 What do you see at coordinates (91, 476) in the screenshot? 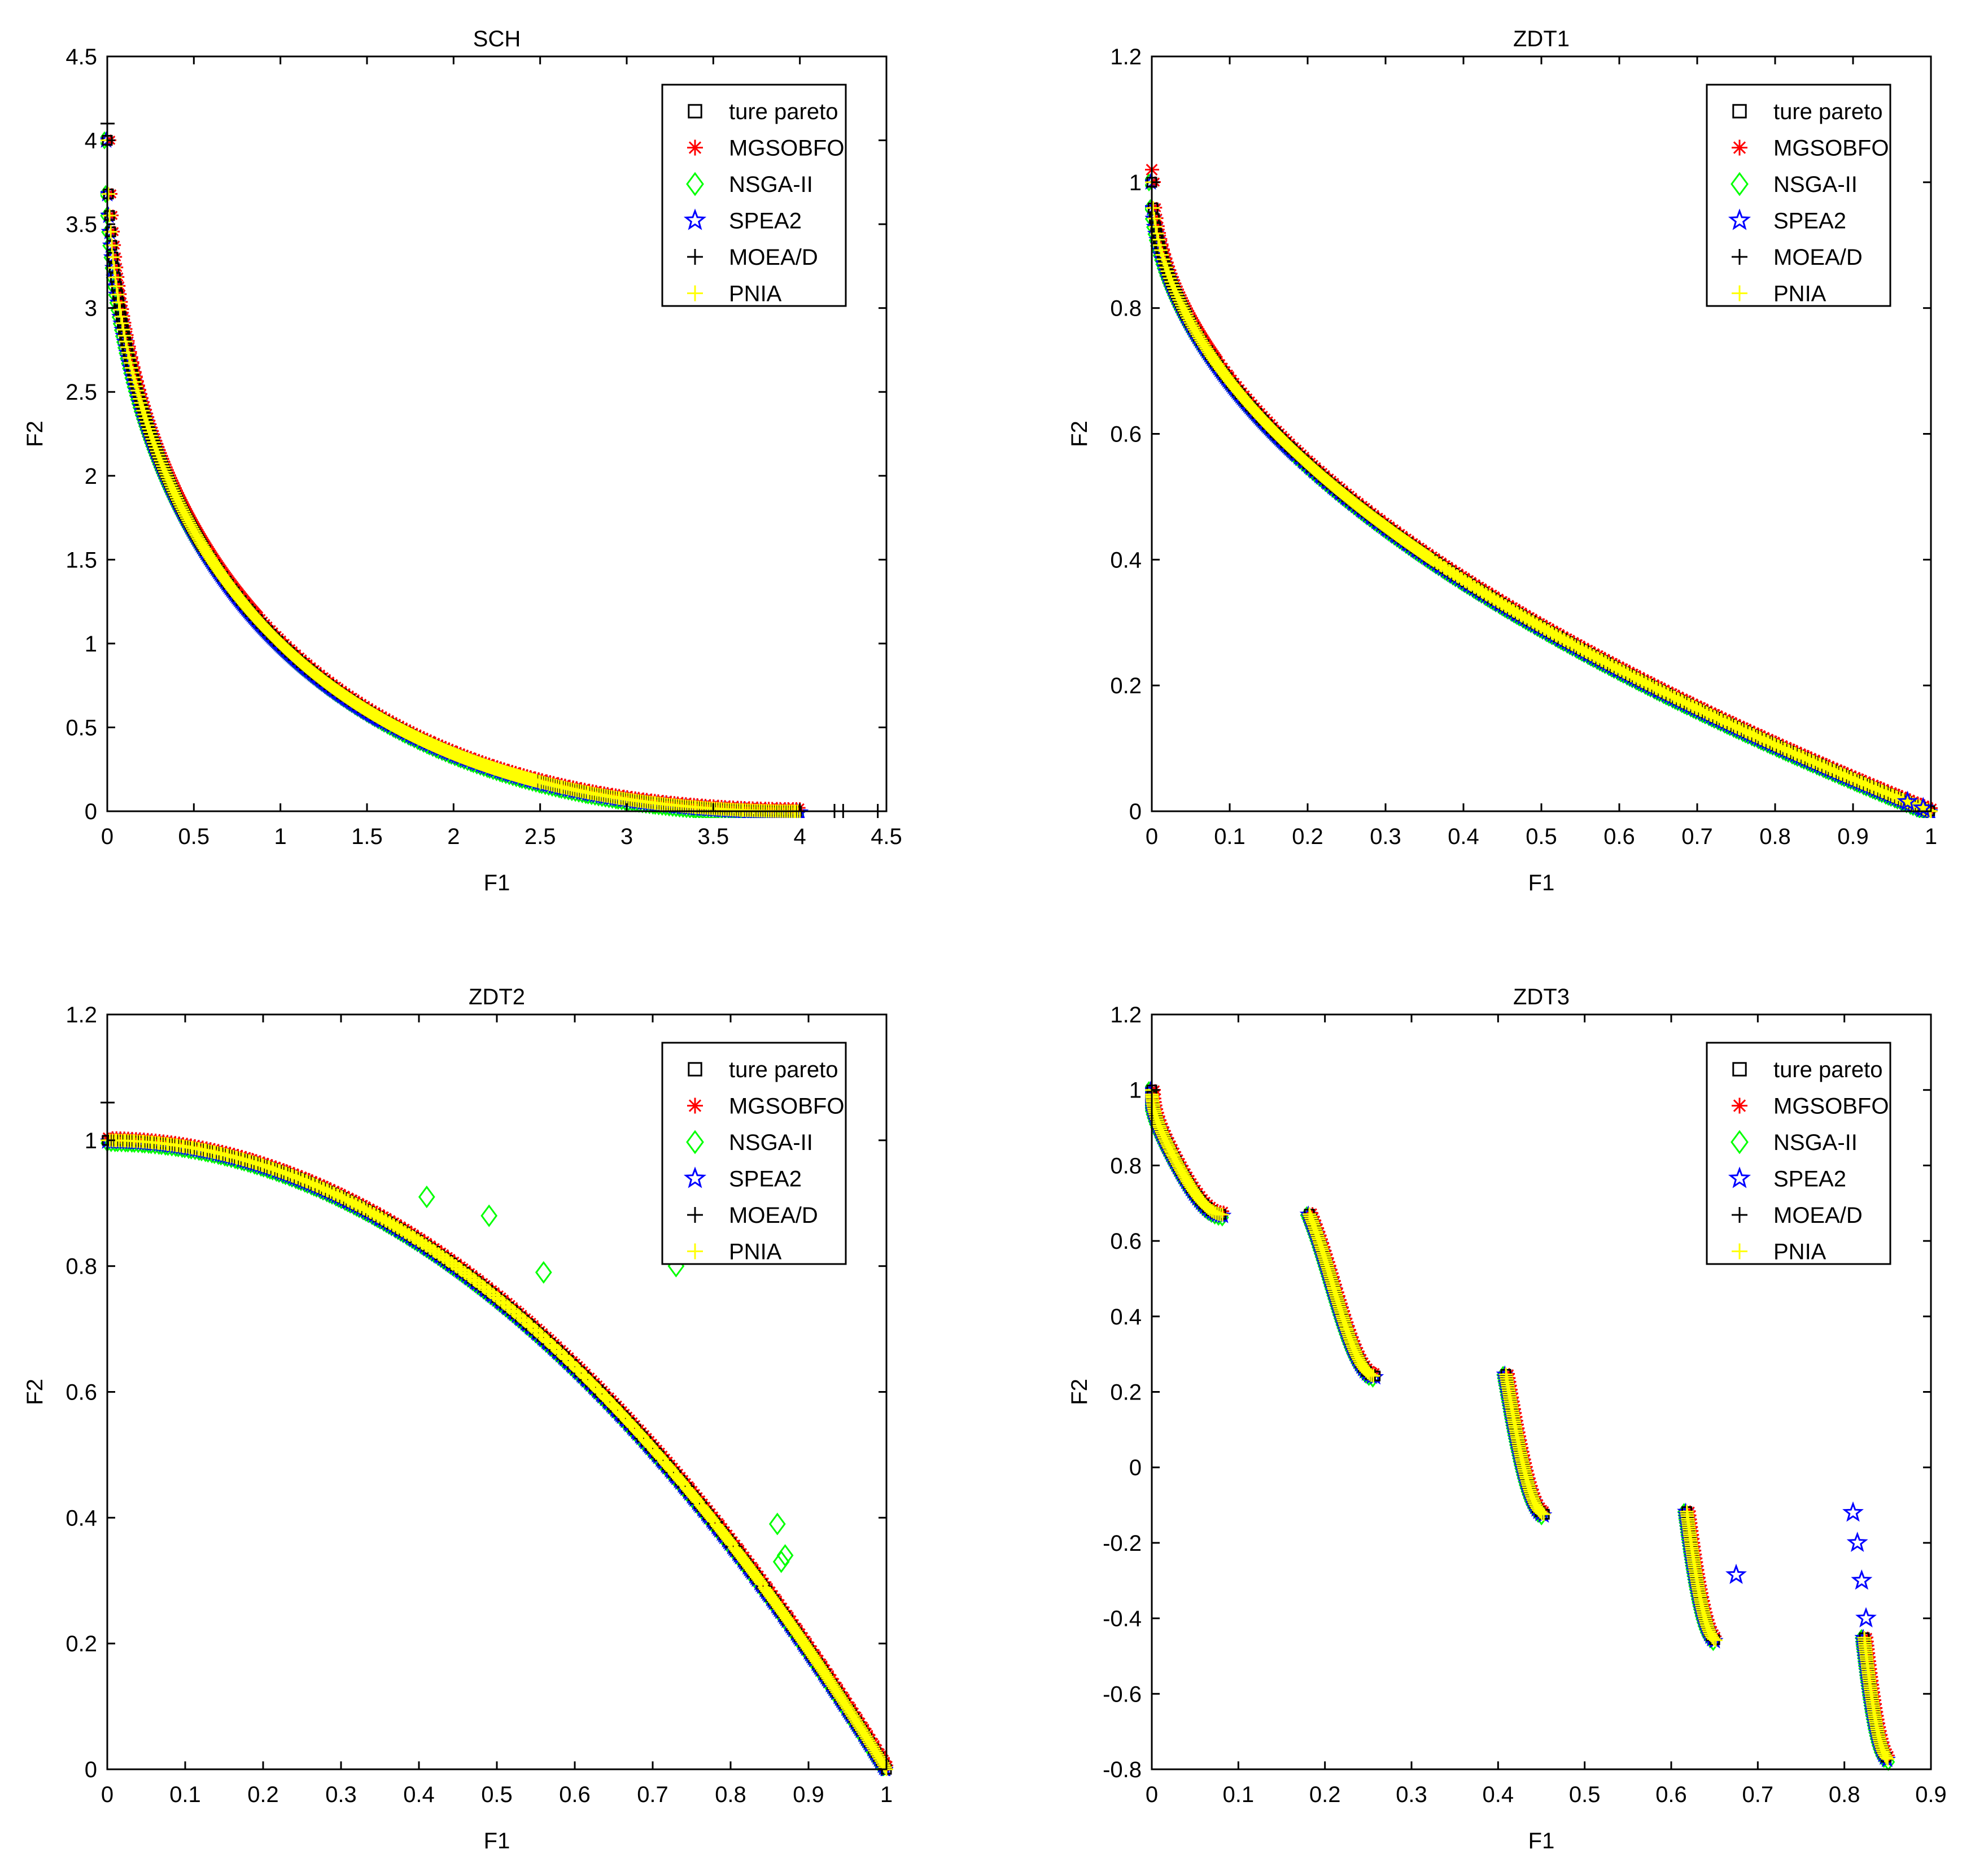
I see `y-tick-label: 2` at bounding box center [91, 476].